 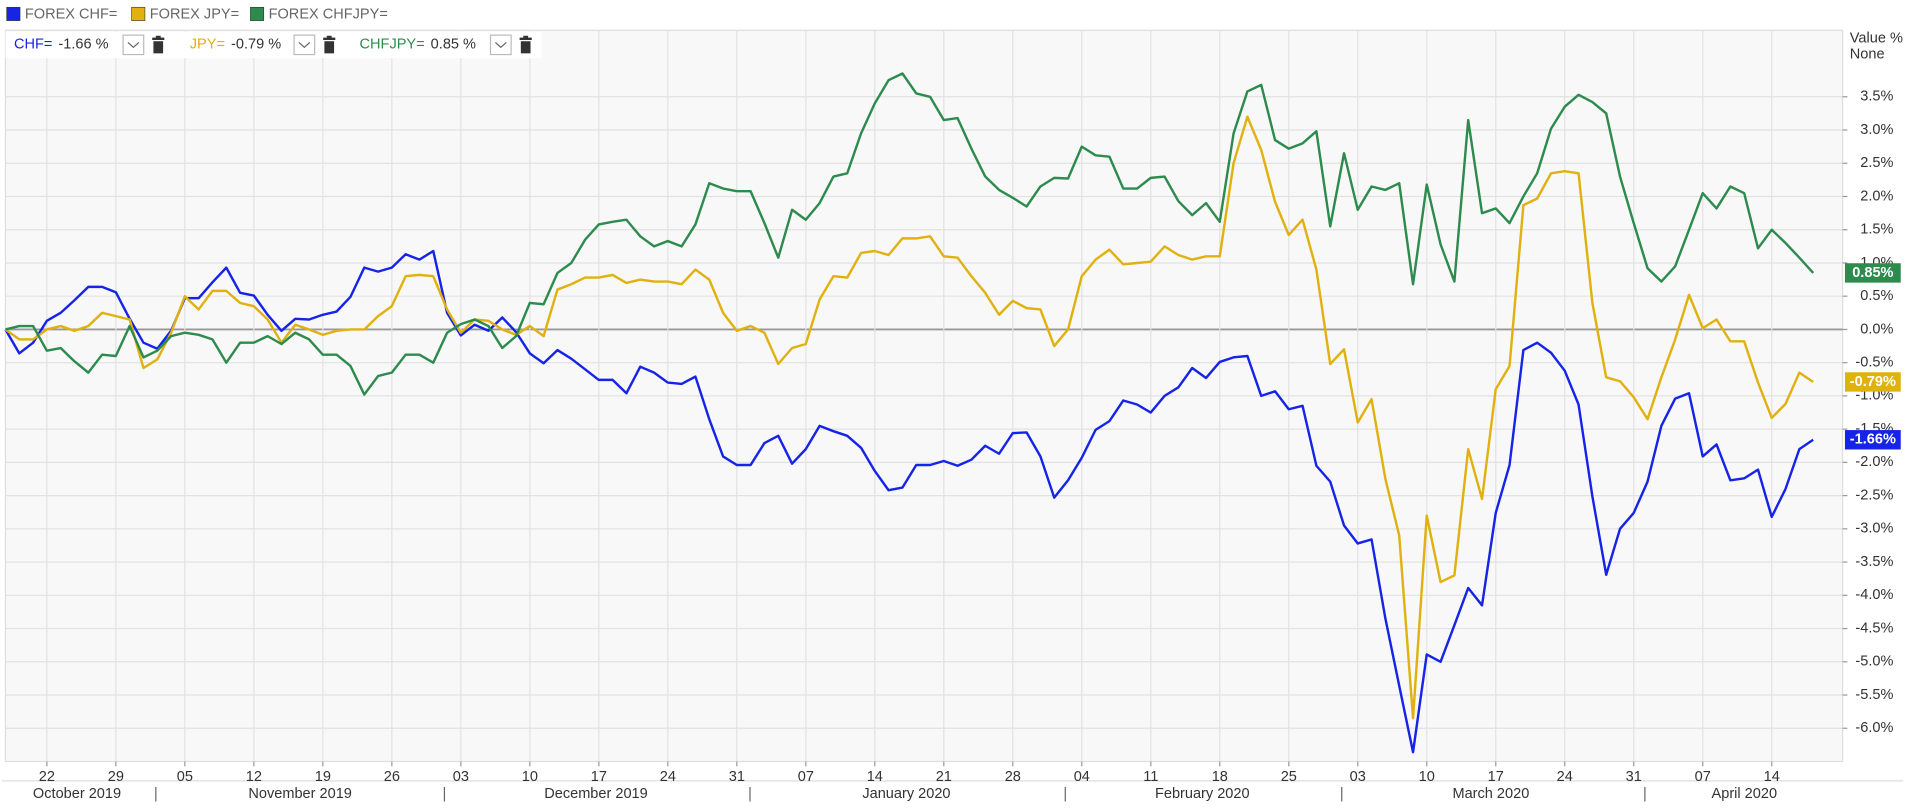 I want to click on y-tick-label: -4.0%, so click(x=1874, y=595).